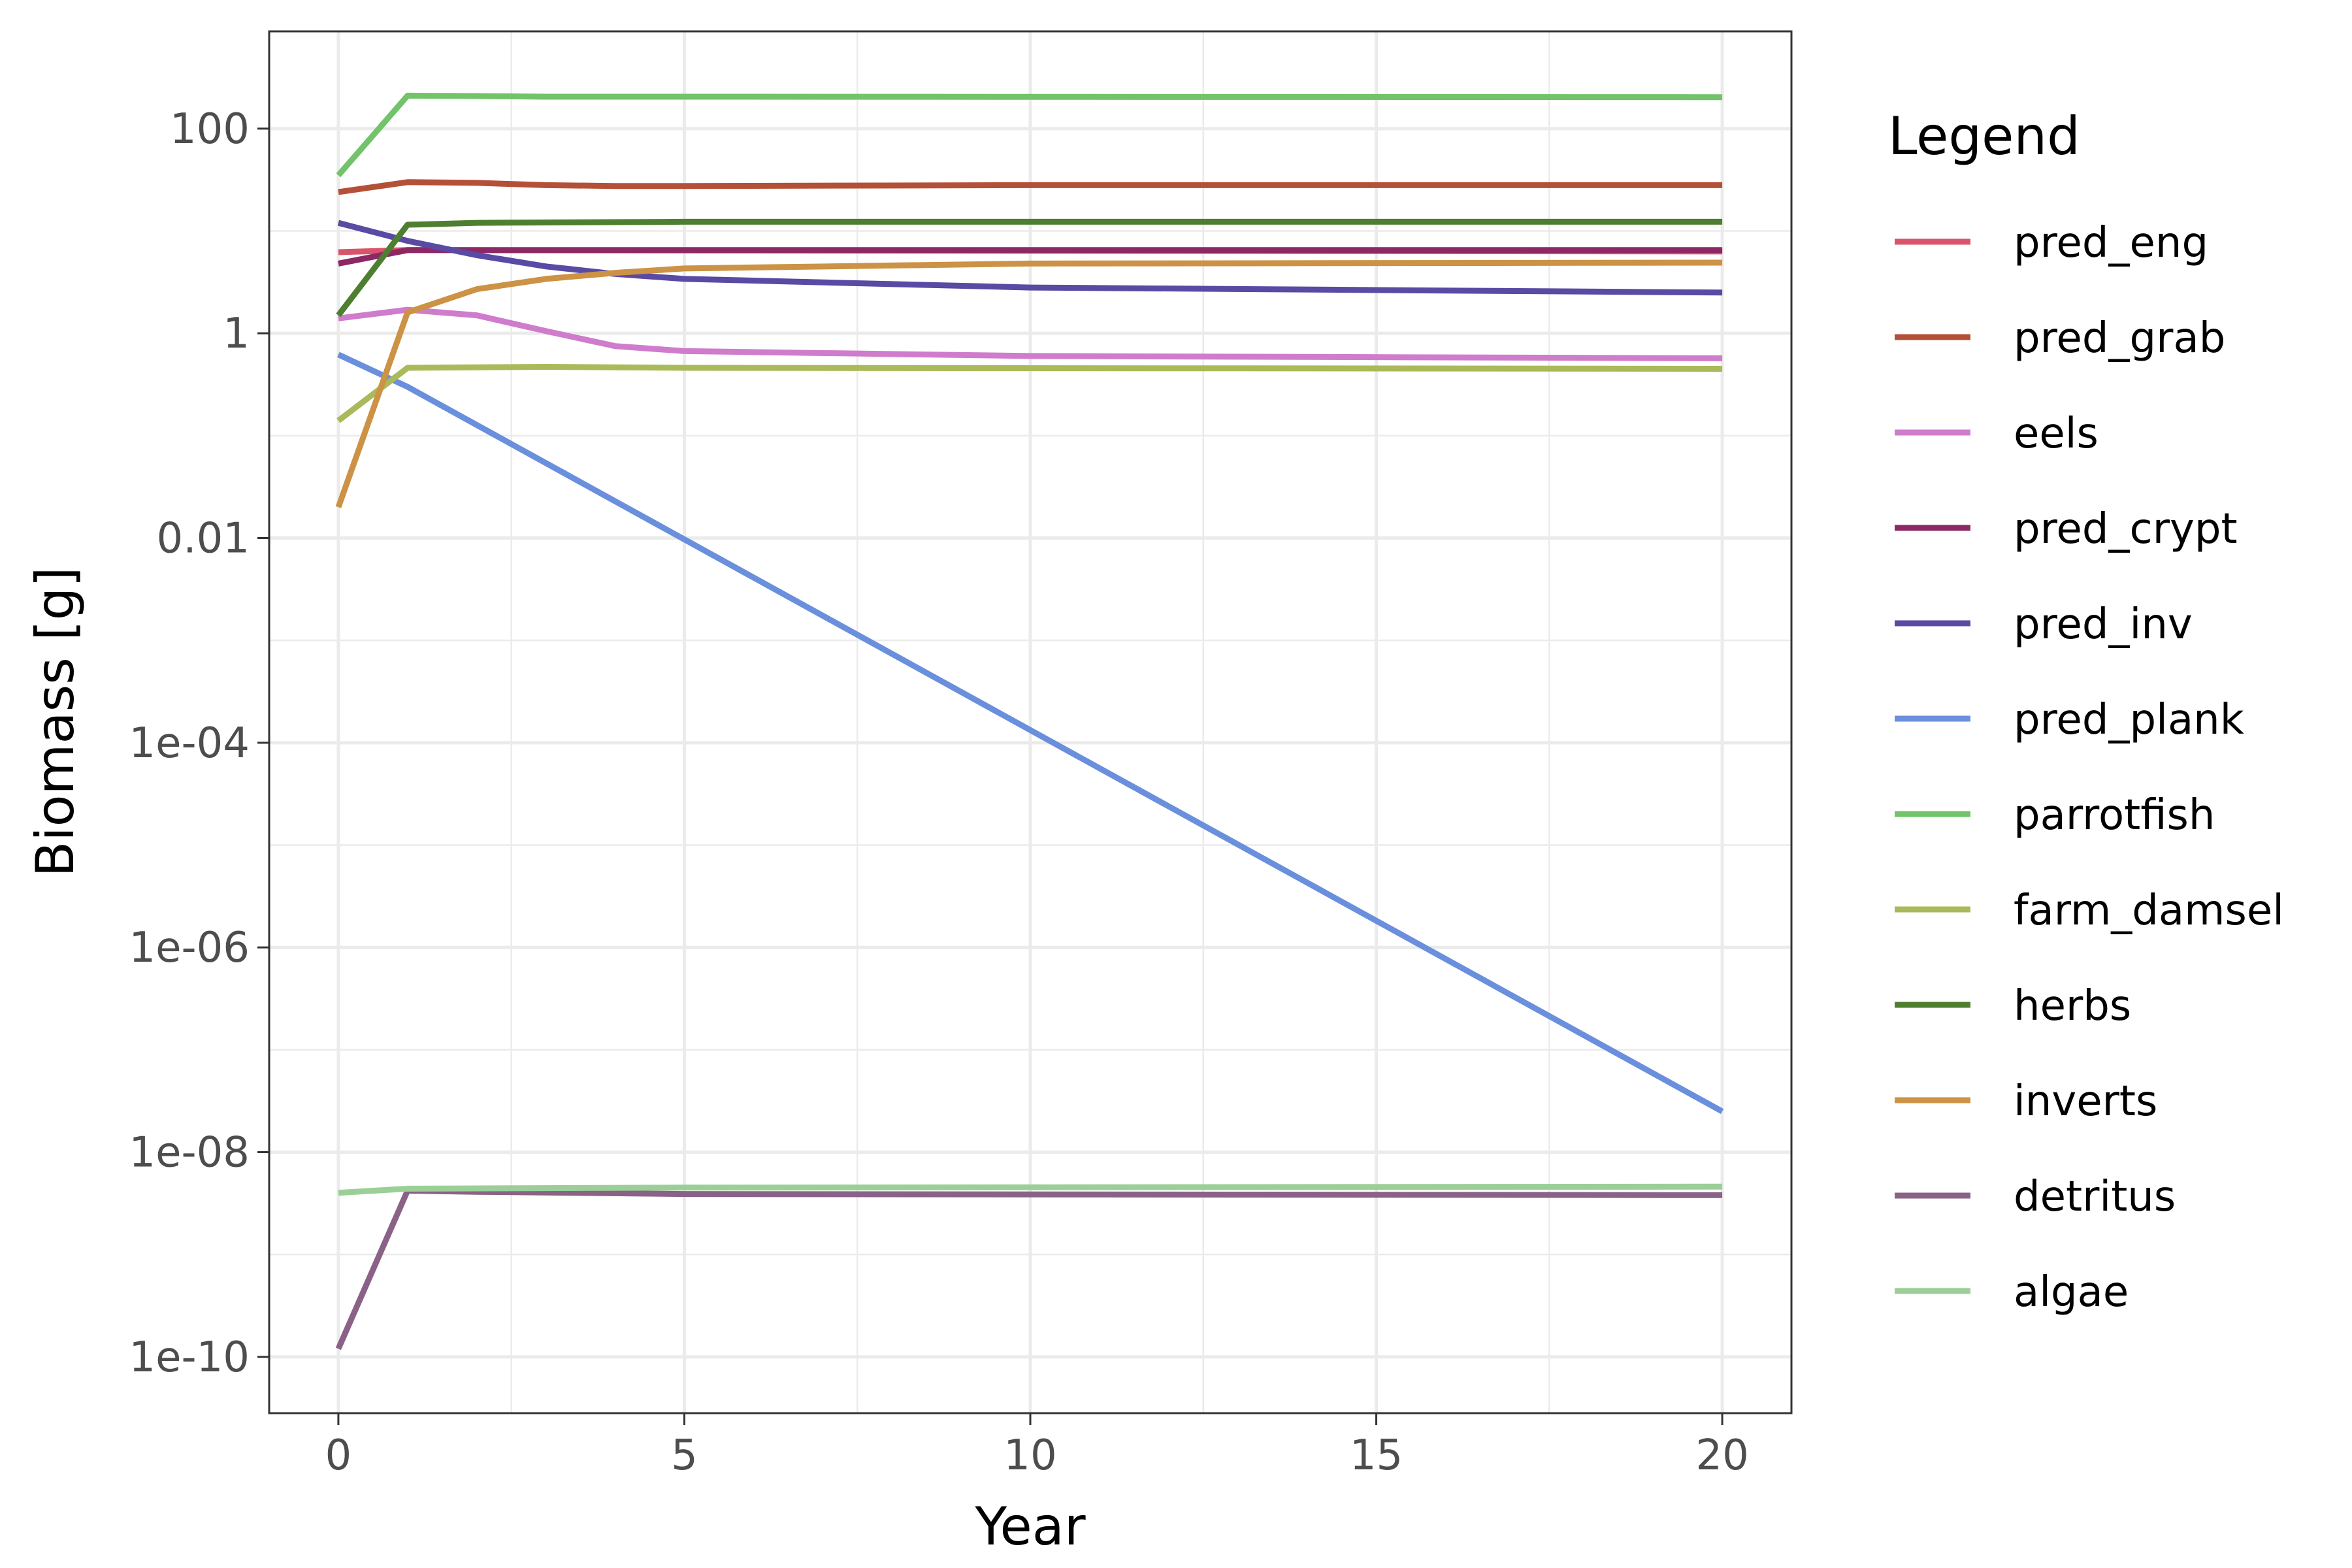 This screenshot has width=2352, height=1568. I want to click on legend-item-pred_grab: pred_grab, so click(2060, 338).